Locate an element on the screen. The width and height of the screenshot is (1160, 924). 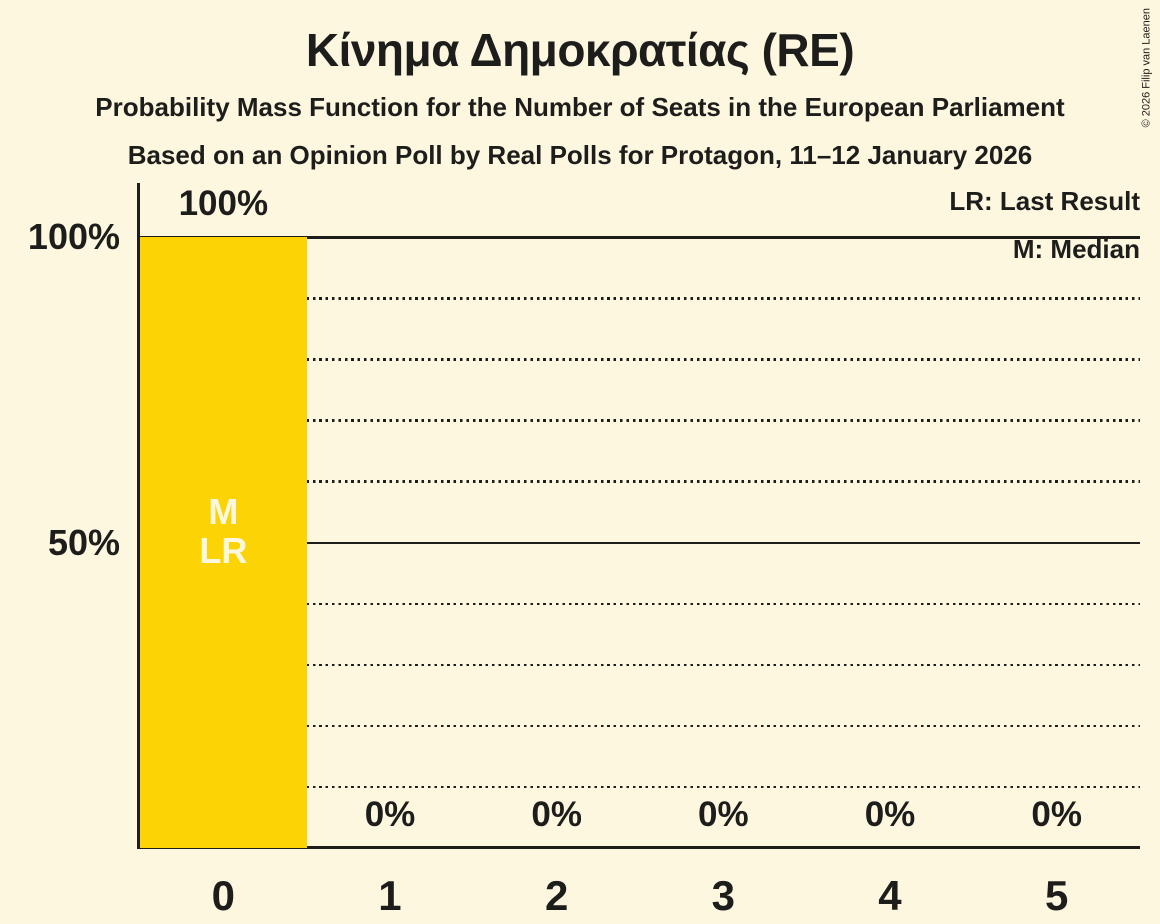
y-axis-tick-label-100: 100% is located at coordinates (73, 236).